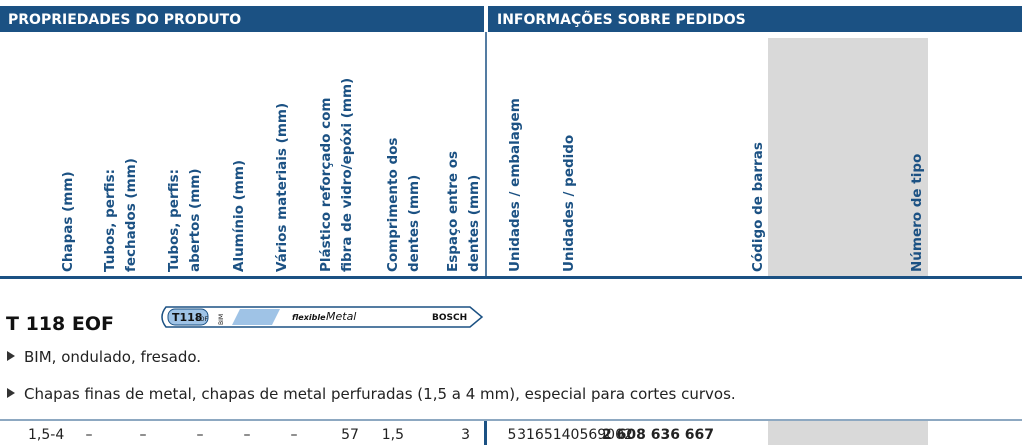  Describe the element at coordinates (569, 203) in the screenshot. I see `column-header: Unidades / pedido` at that location.